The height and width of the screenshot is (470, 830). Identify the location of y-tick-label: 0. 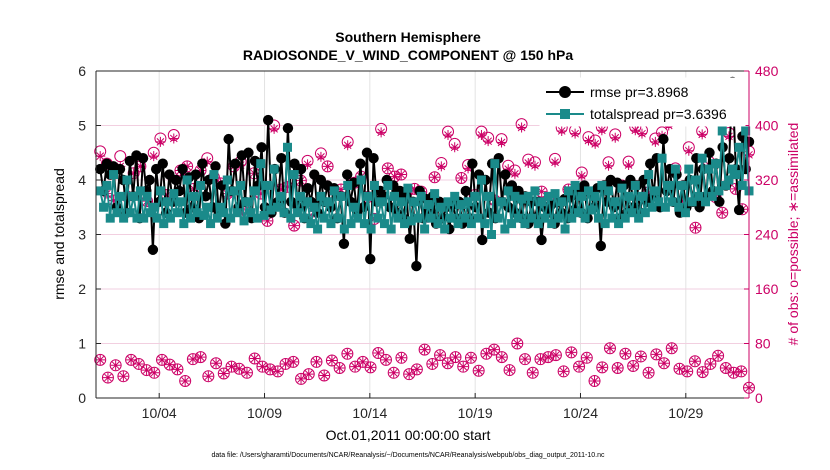
(82, 398).